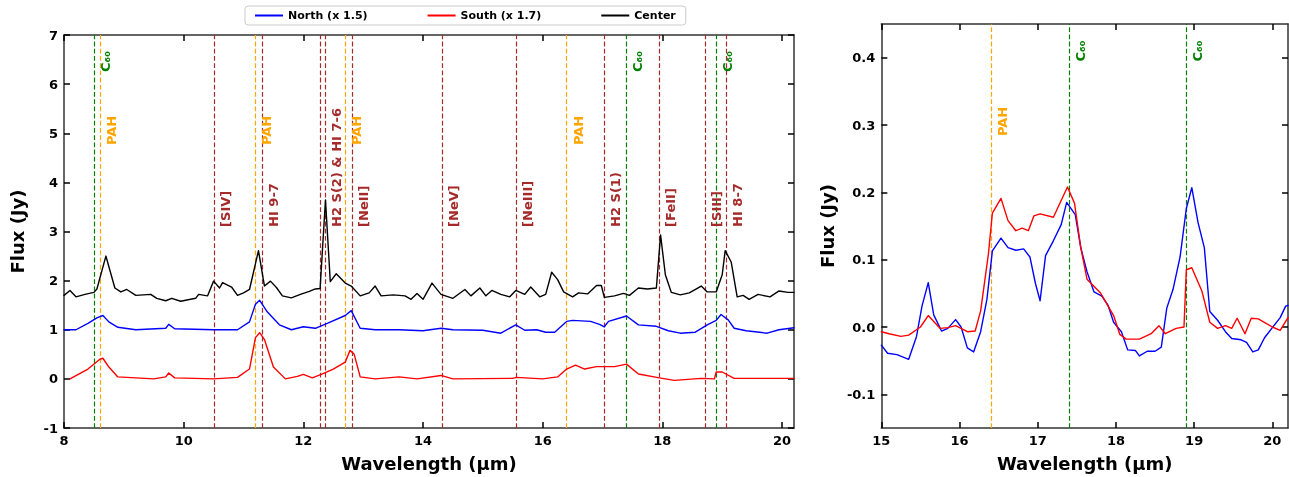 This screenshot has width=1289, height=477. Describe the element at coordinates (64, 440) in the screenshot. I see `x-tick-label: 8` at that location.